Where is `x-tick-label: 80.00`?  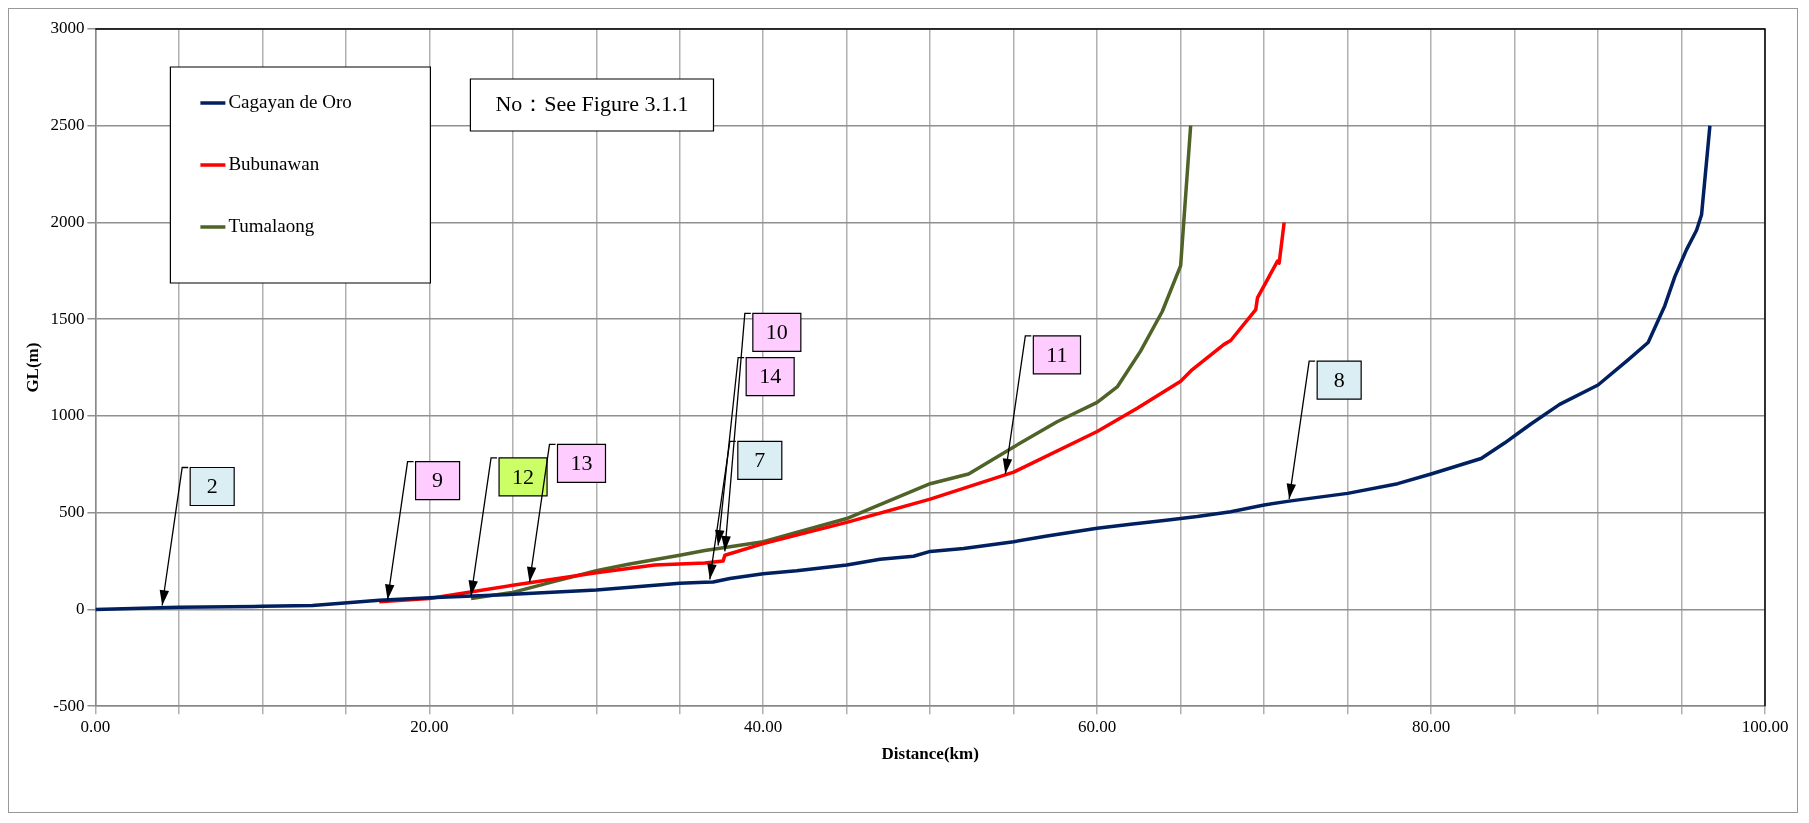
x-tick-label: 80.00 is located at coordinates (1431, 726).